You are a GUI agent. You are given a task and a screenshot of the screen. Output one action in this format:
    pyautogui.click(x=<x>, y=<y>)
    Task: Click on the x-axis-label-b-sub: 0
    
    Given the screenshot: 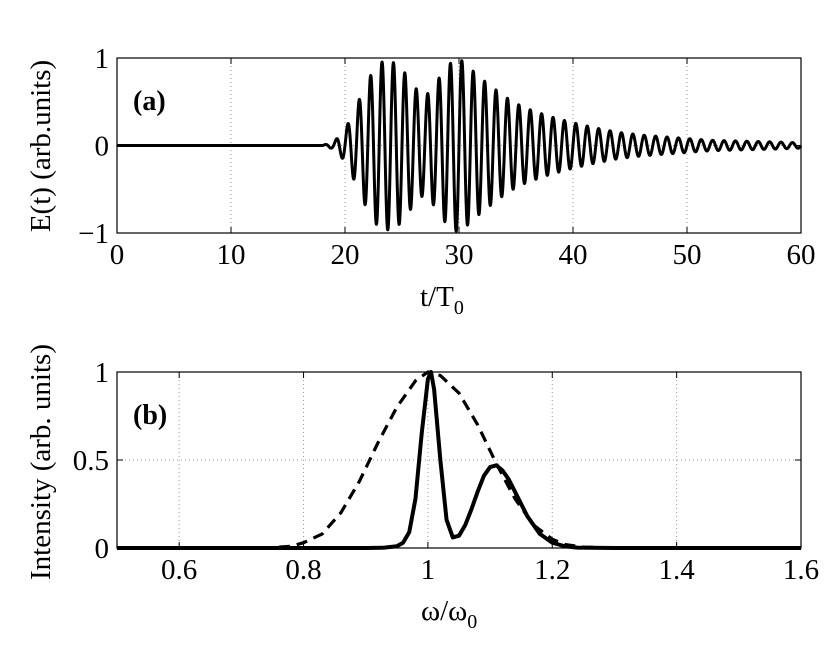 What is the action you would take?
    pyautogui.click(x=472, y=622)
    